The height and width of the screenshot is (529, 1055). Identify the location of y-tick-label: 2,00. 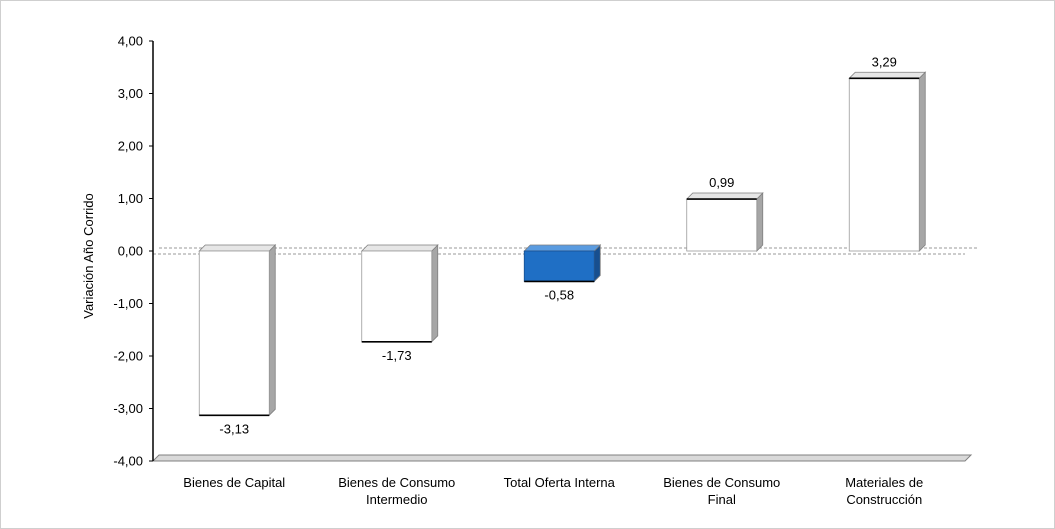
(130, 146).